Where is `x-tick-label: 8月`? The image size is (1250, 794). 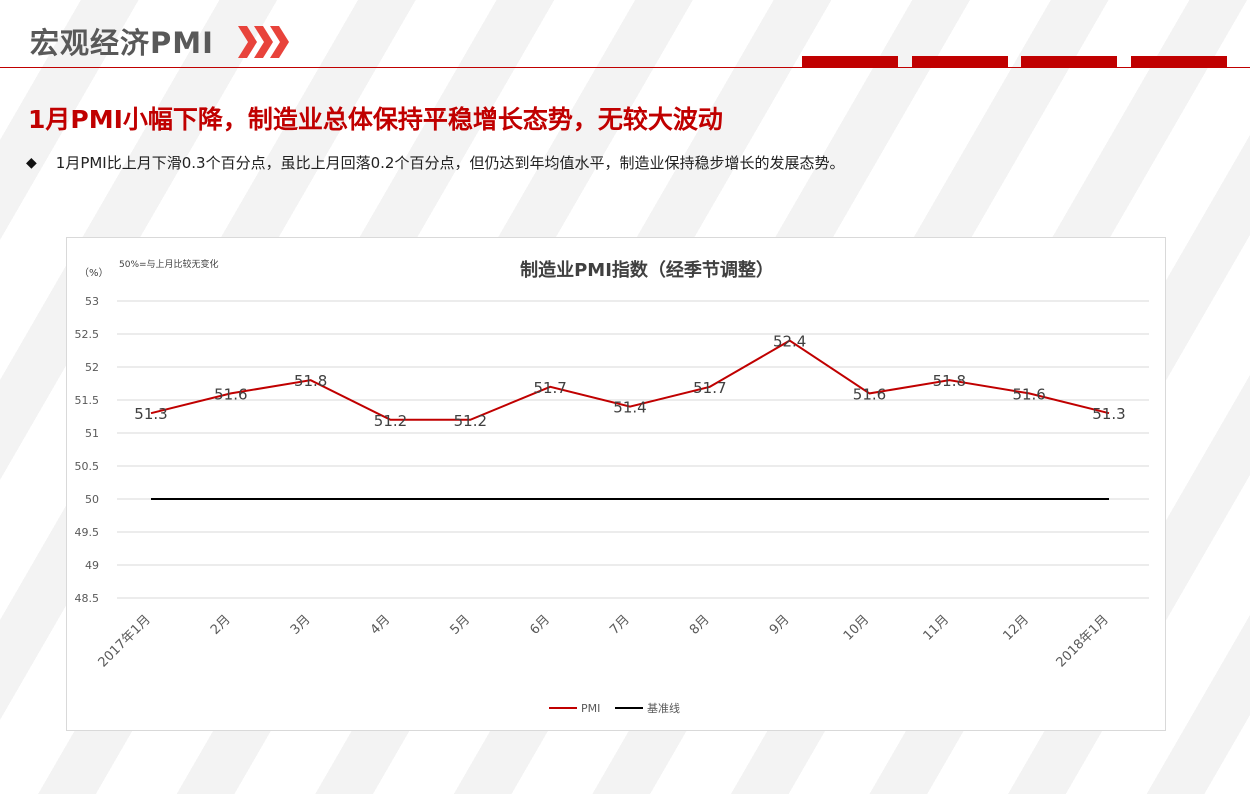
x-tick-label: 8月 is located at coordinates (700, 625).